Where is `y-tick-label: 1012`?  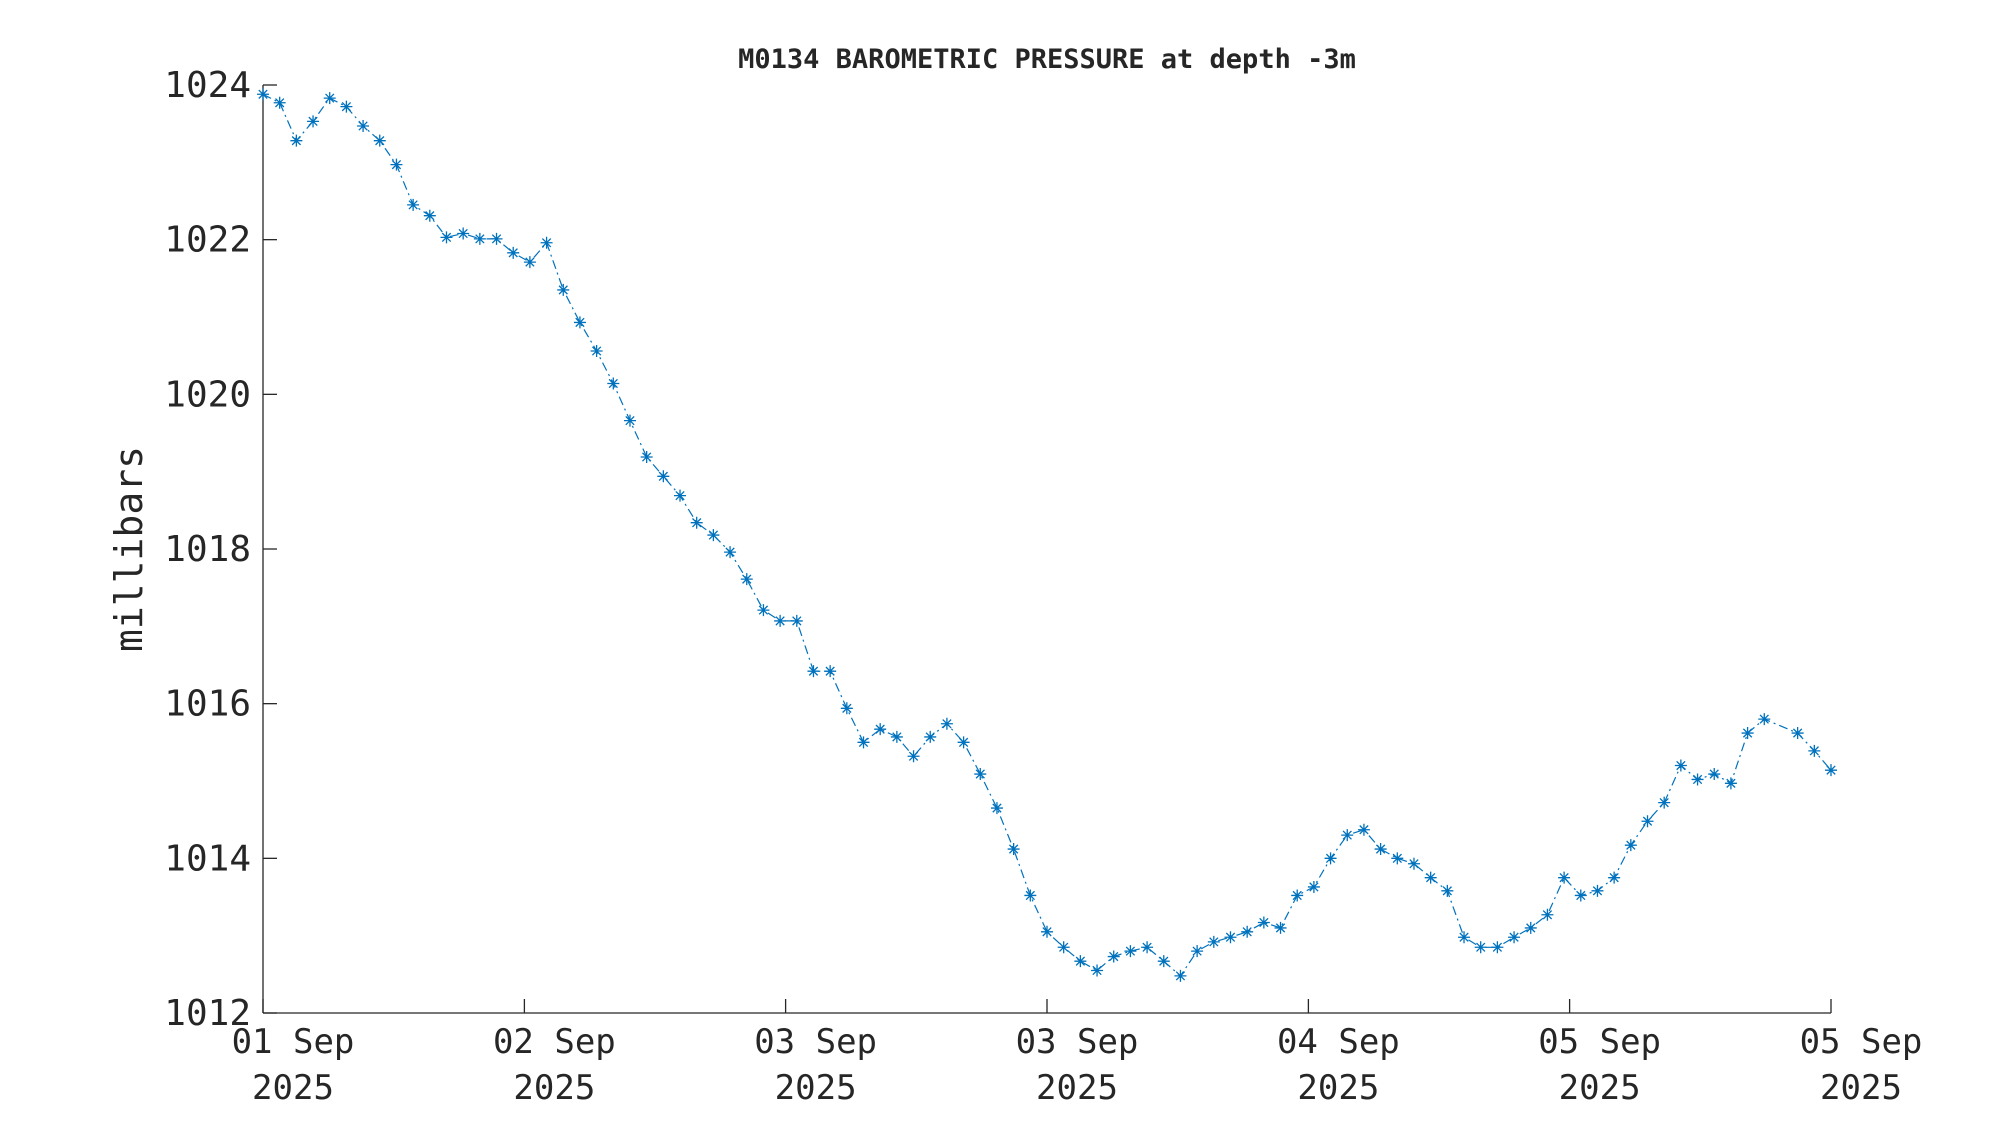 y-tick-label: 1012 is located at coordinates (207, 1013).